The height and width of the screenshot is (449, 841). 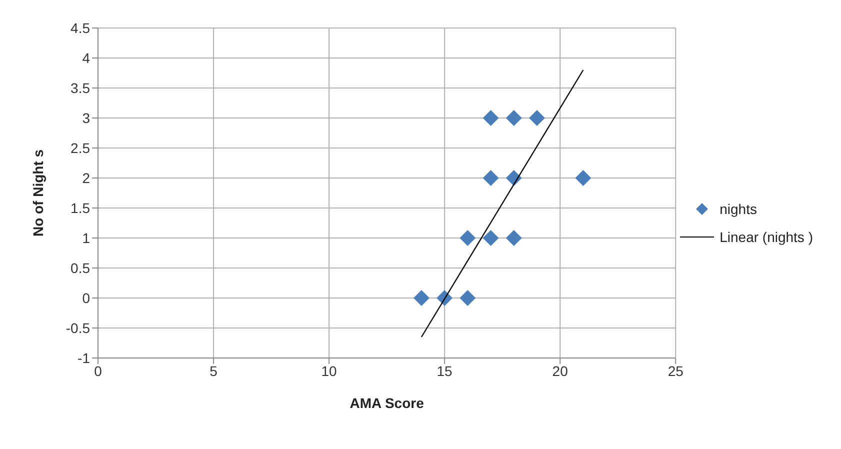 What do you see at coordinates (214, 370) in the screenshot?
I see `x-tick-label: 5` at bounding box center [214, 370].